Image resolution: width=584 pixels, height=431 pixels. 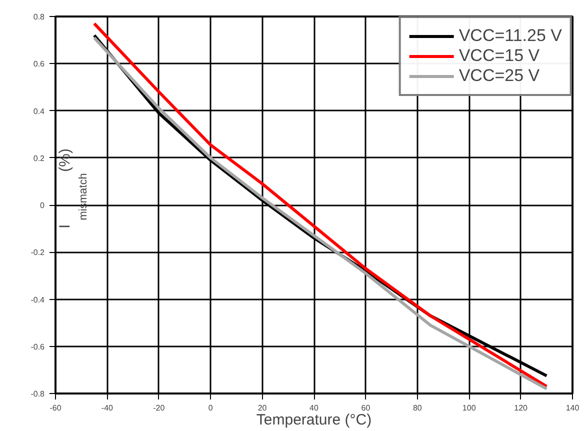 I want to click on y-tick-label: 0.6, so click(x=39, y=64).